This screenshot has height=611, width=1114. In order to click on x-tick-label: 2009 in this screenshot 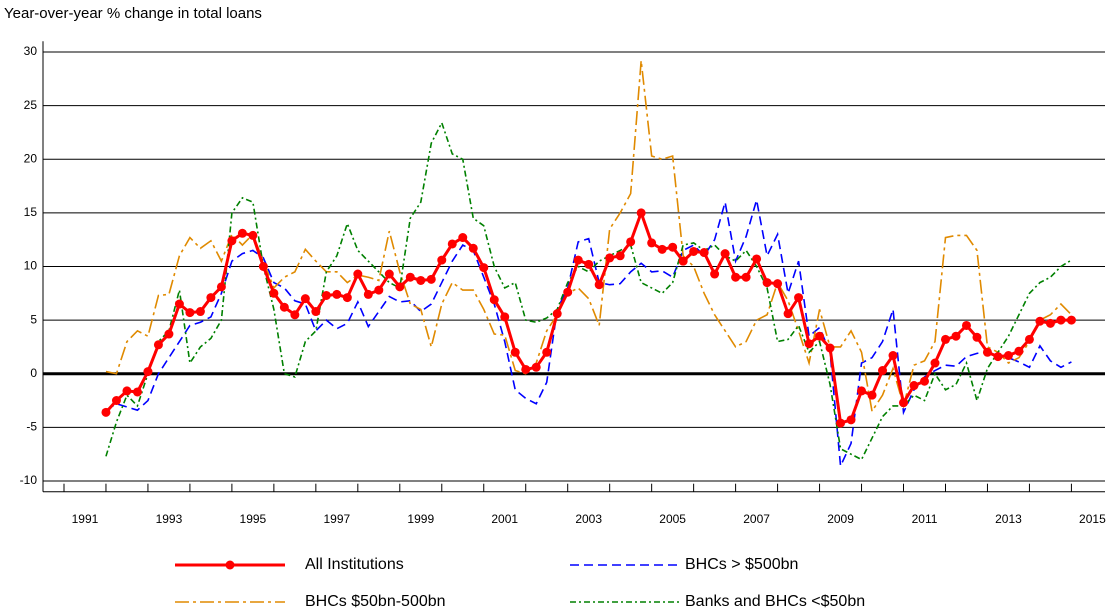, I will do `click(840, 519)`.